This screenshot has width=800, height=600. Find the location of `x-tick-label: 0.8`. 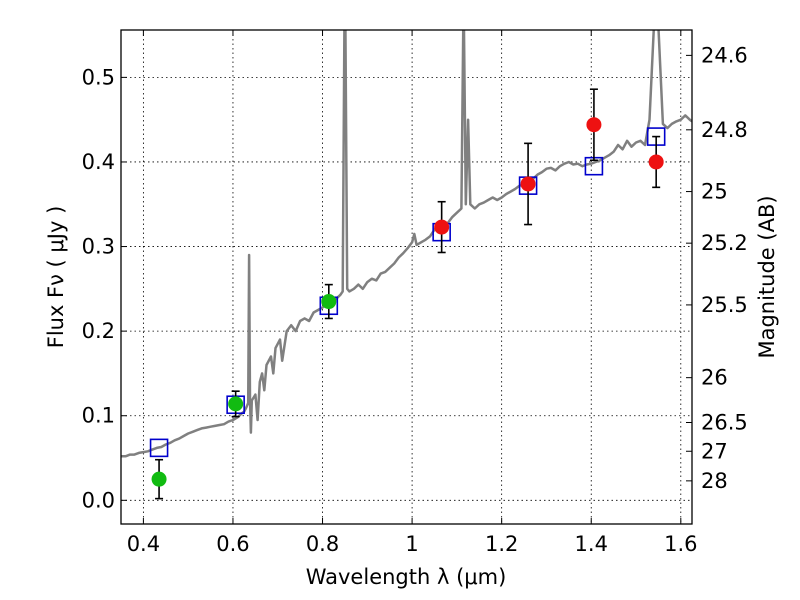

x-tick-label: 0.8 is located at coordinates (322, 544).